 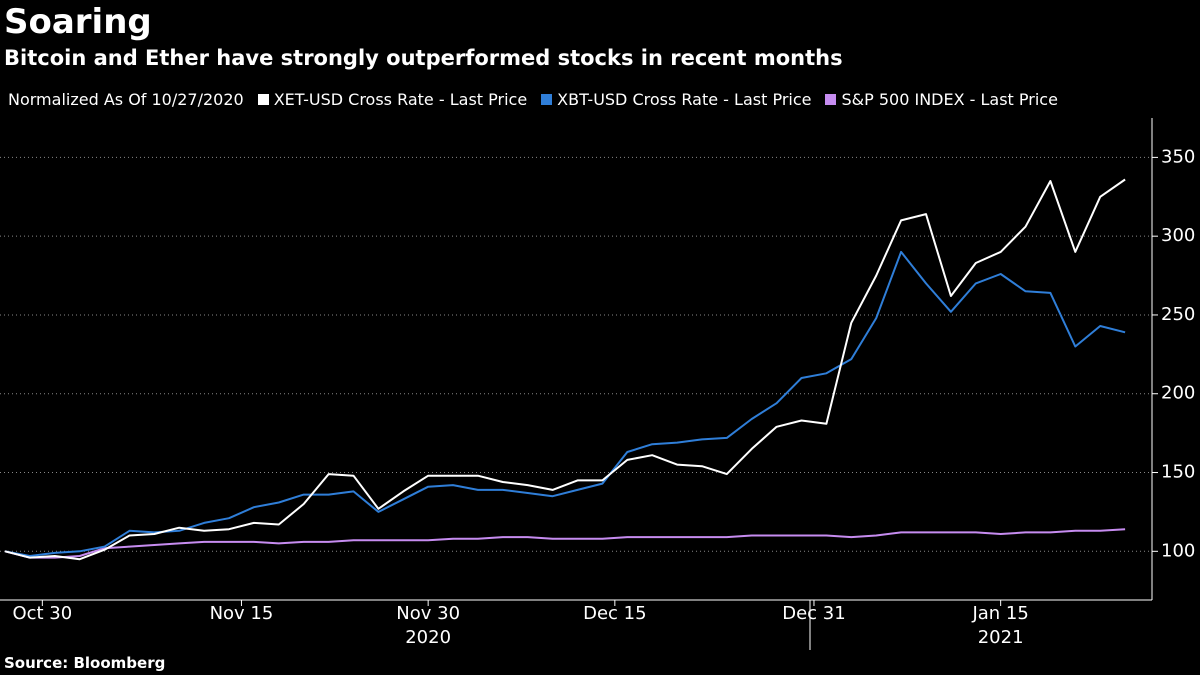 I want to click on x-group-label: 2021, so click(x=1001, y=637).